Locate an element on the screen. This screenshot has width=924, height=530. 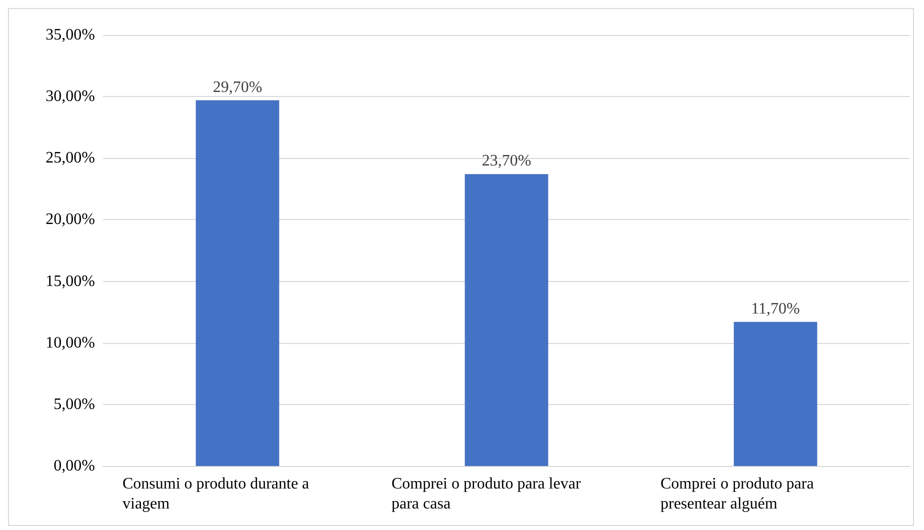
data-label: 11,70% is located at coordinates (775, 309).